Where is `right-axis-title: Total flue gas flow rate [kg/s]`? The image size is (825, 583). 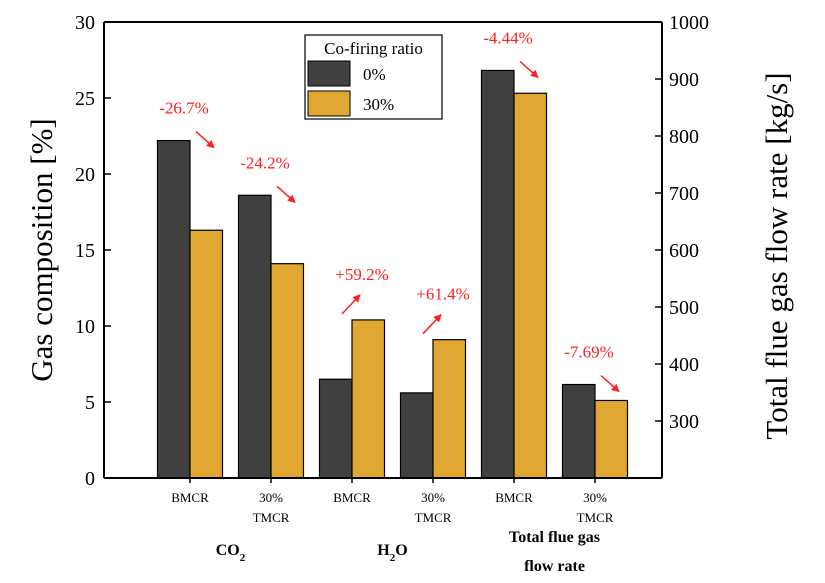 right-axis-title: Total flue gas flow rate [kg/s] is located at coordinates (776, 255).